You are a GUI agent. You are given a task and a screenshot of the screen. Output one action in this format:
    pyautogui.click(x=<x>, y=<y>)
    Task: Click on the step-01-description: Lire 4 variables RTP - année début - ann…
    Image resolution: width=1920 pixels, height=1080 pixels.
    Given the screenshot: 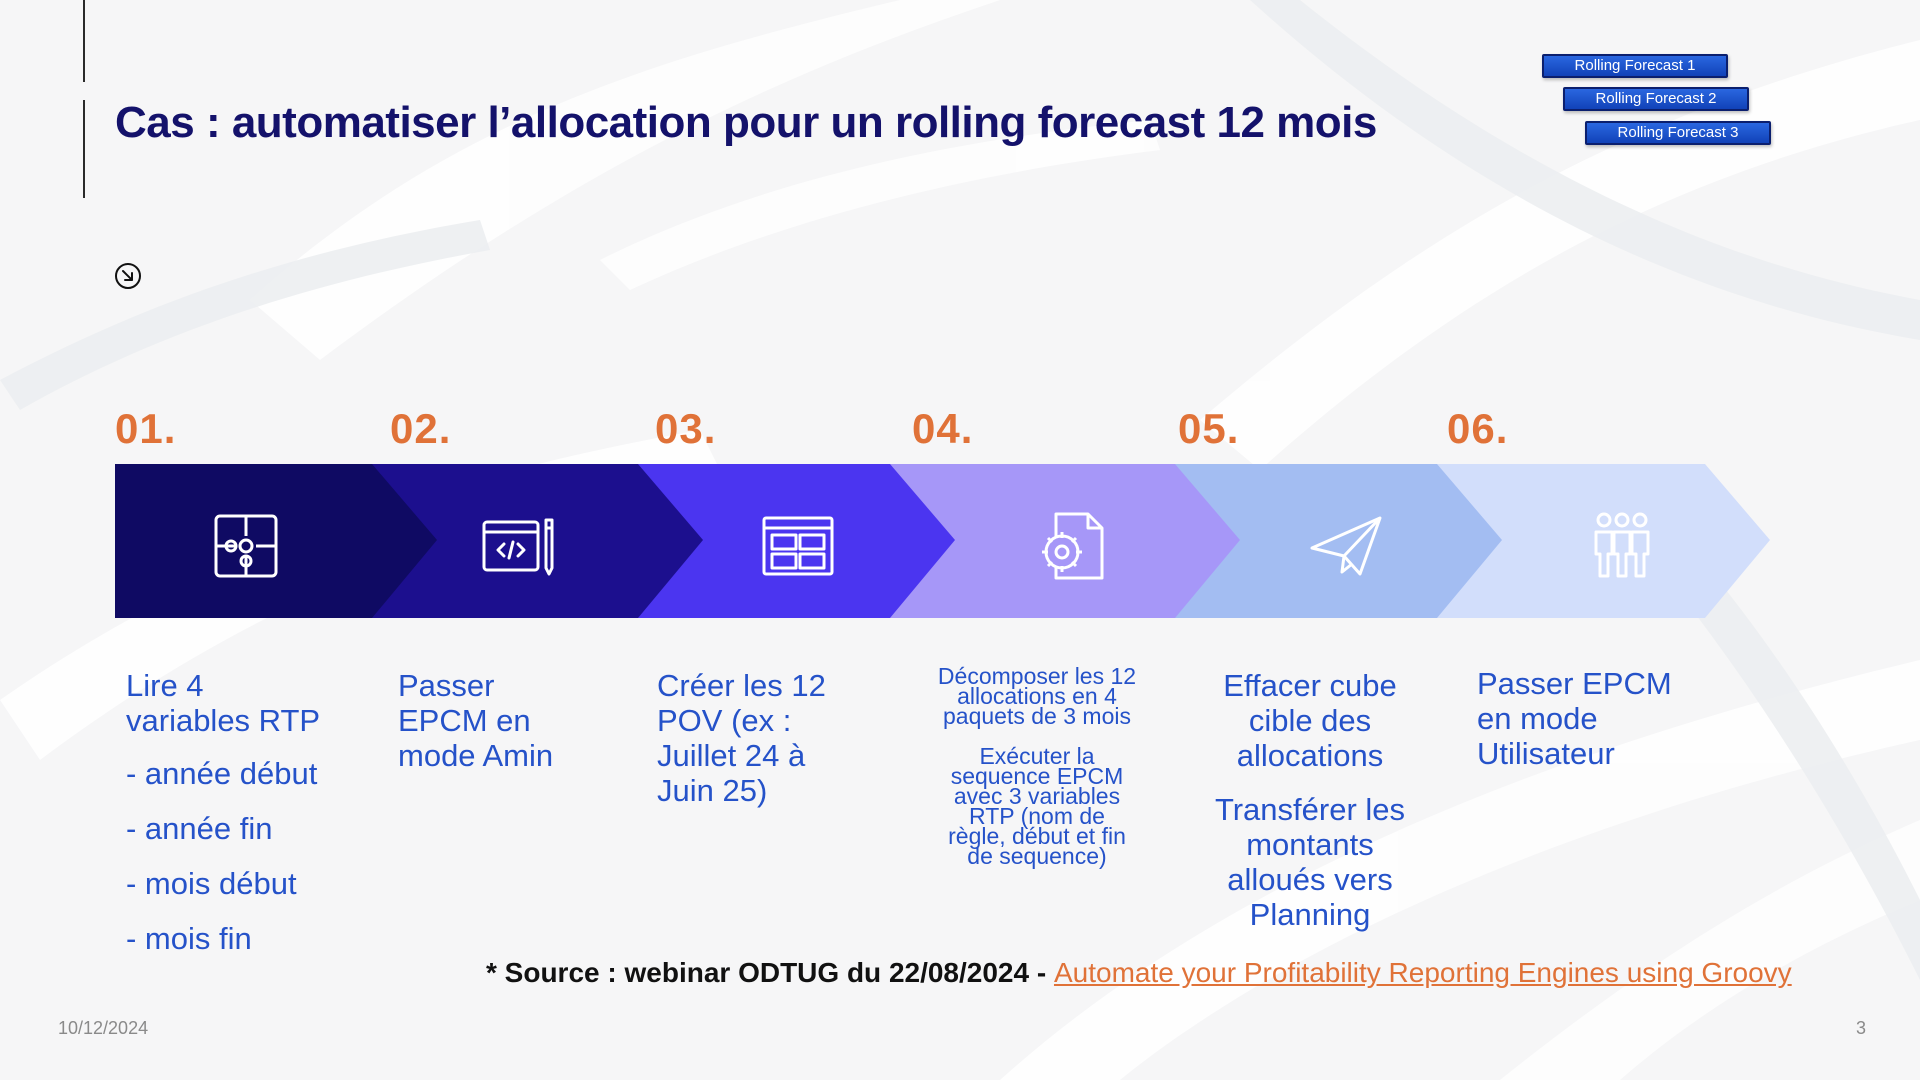 What is the action you would take?
    pyautogui.click(x=223, y=812)
    